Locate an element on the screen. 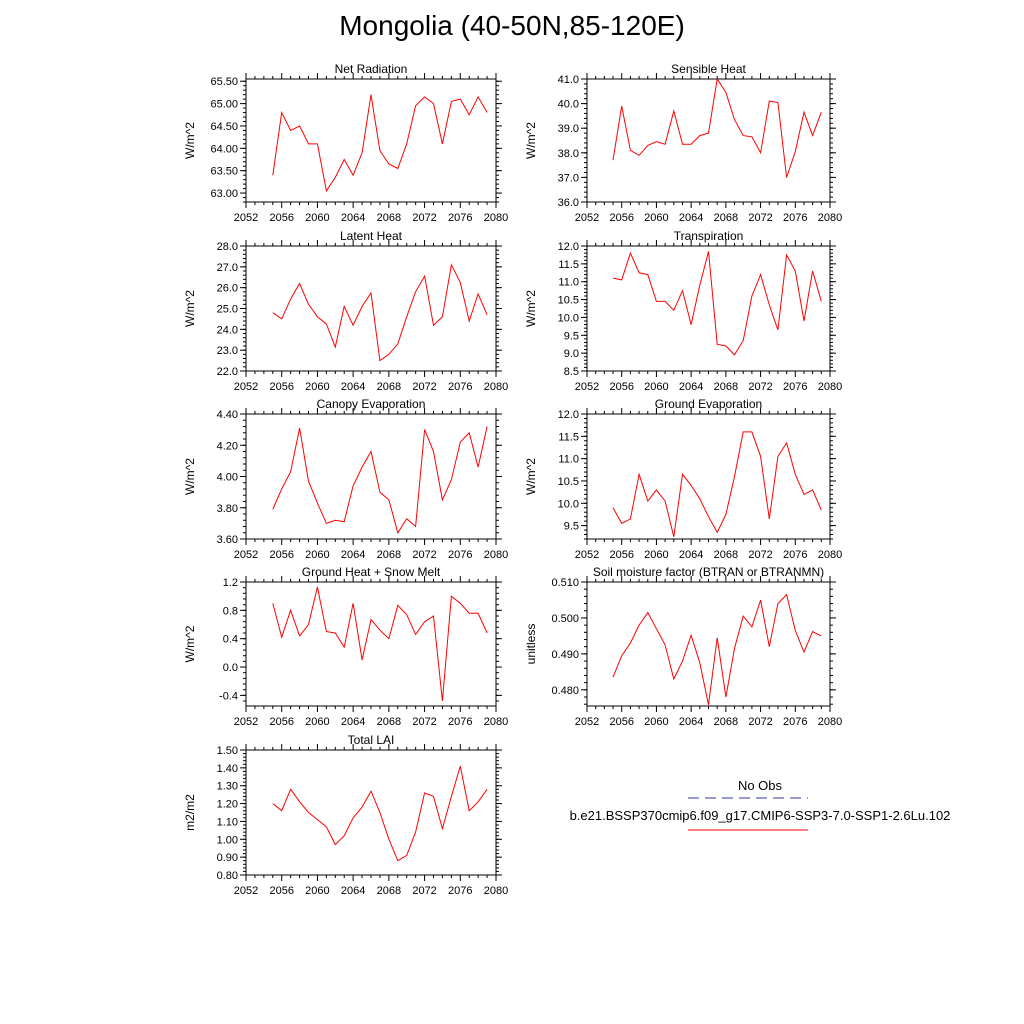  y-tick-label: 9.0 is located at coordinates (571, 354).